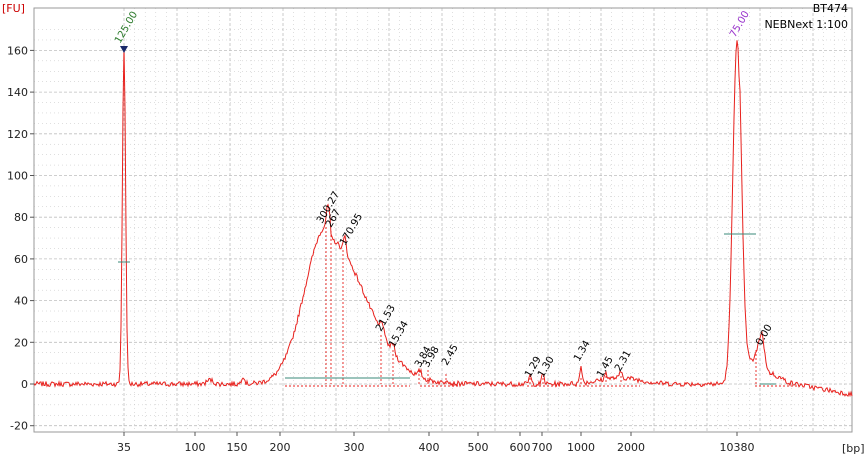 Image resolution: width=866 pixels, height=467 pixels. What do you see at coordinates (24, 384) in the screenshot?
I see `y-tick-label: 0` at bounding box center [24, 384].